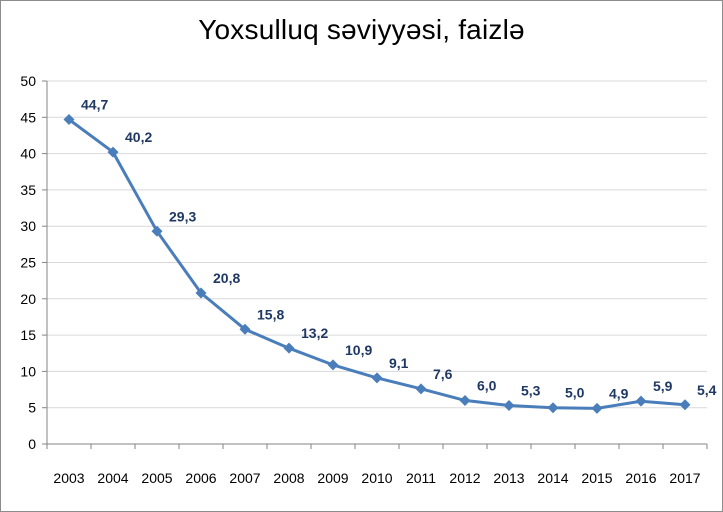 The image size is (723, 512). What do you see at coordinates (32, 444) in the screenshot?
I see `y-tick-label: 0` at bounding box center [32, 444].